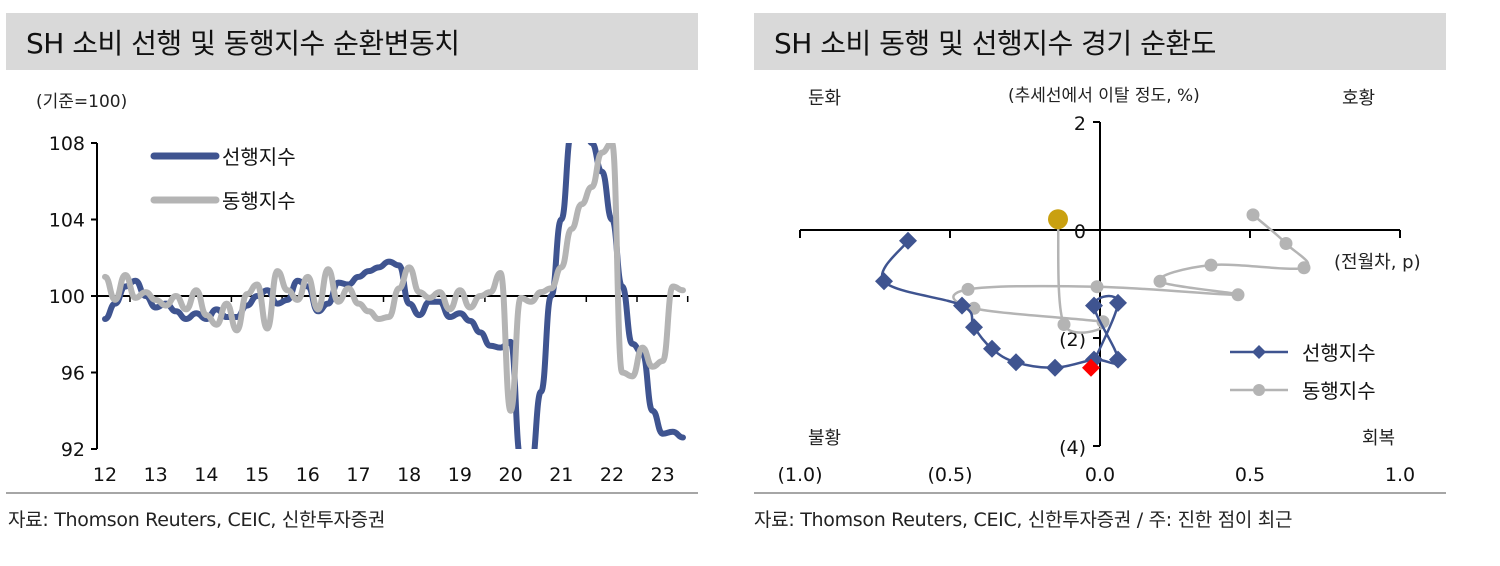  I want to click on x-tick-label: 14, so click(206, 475).